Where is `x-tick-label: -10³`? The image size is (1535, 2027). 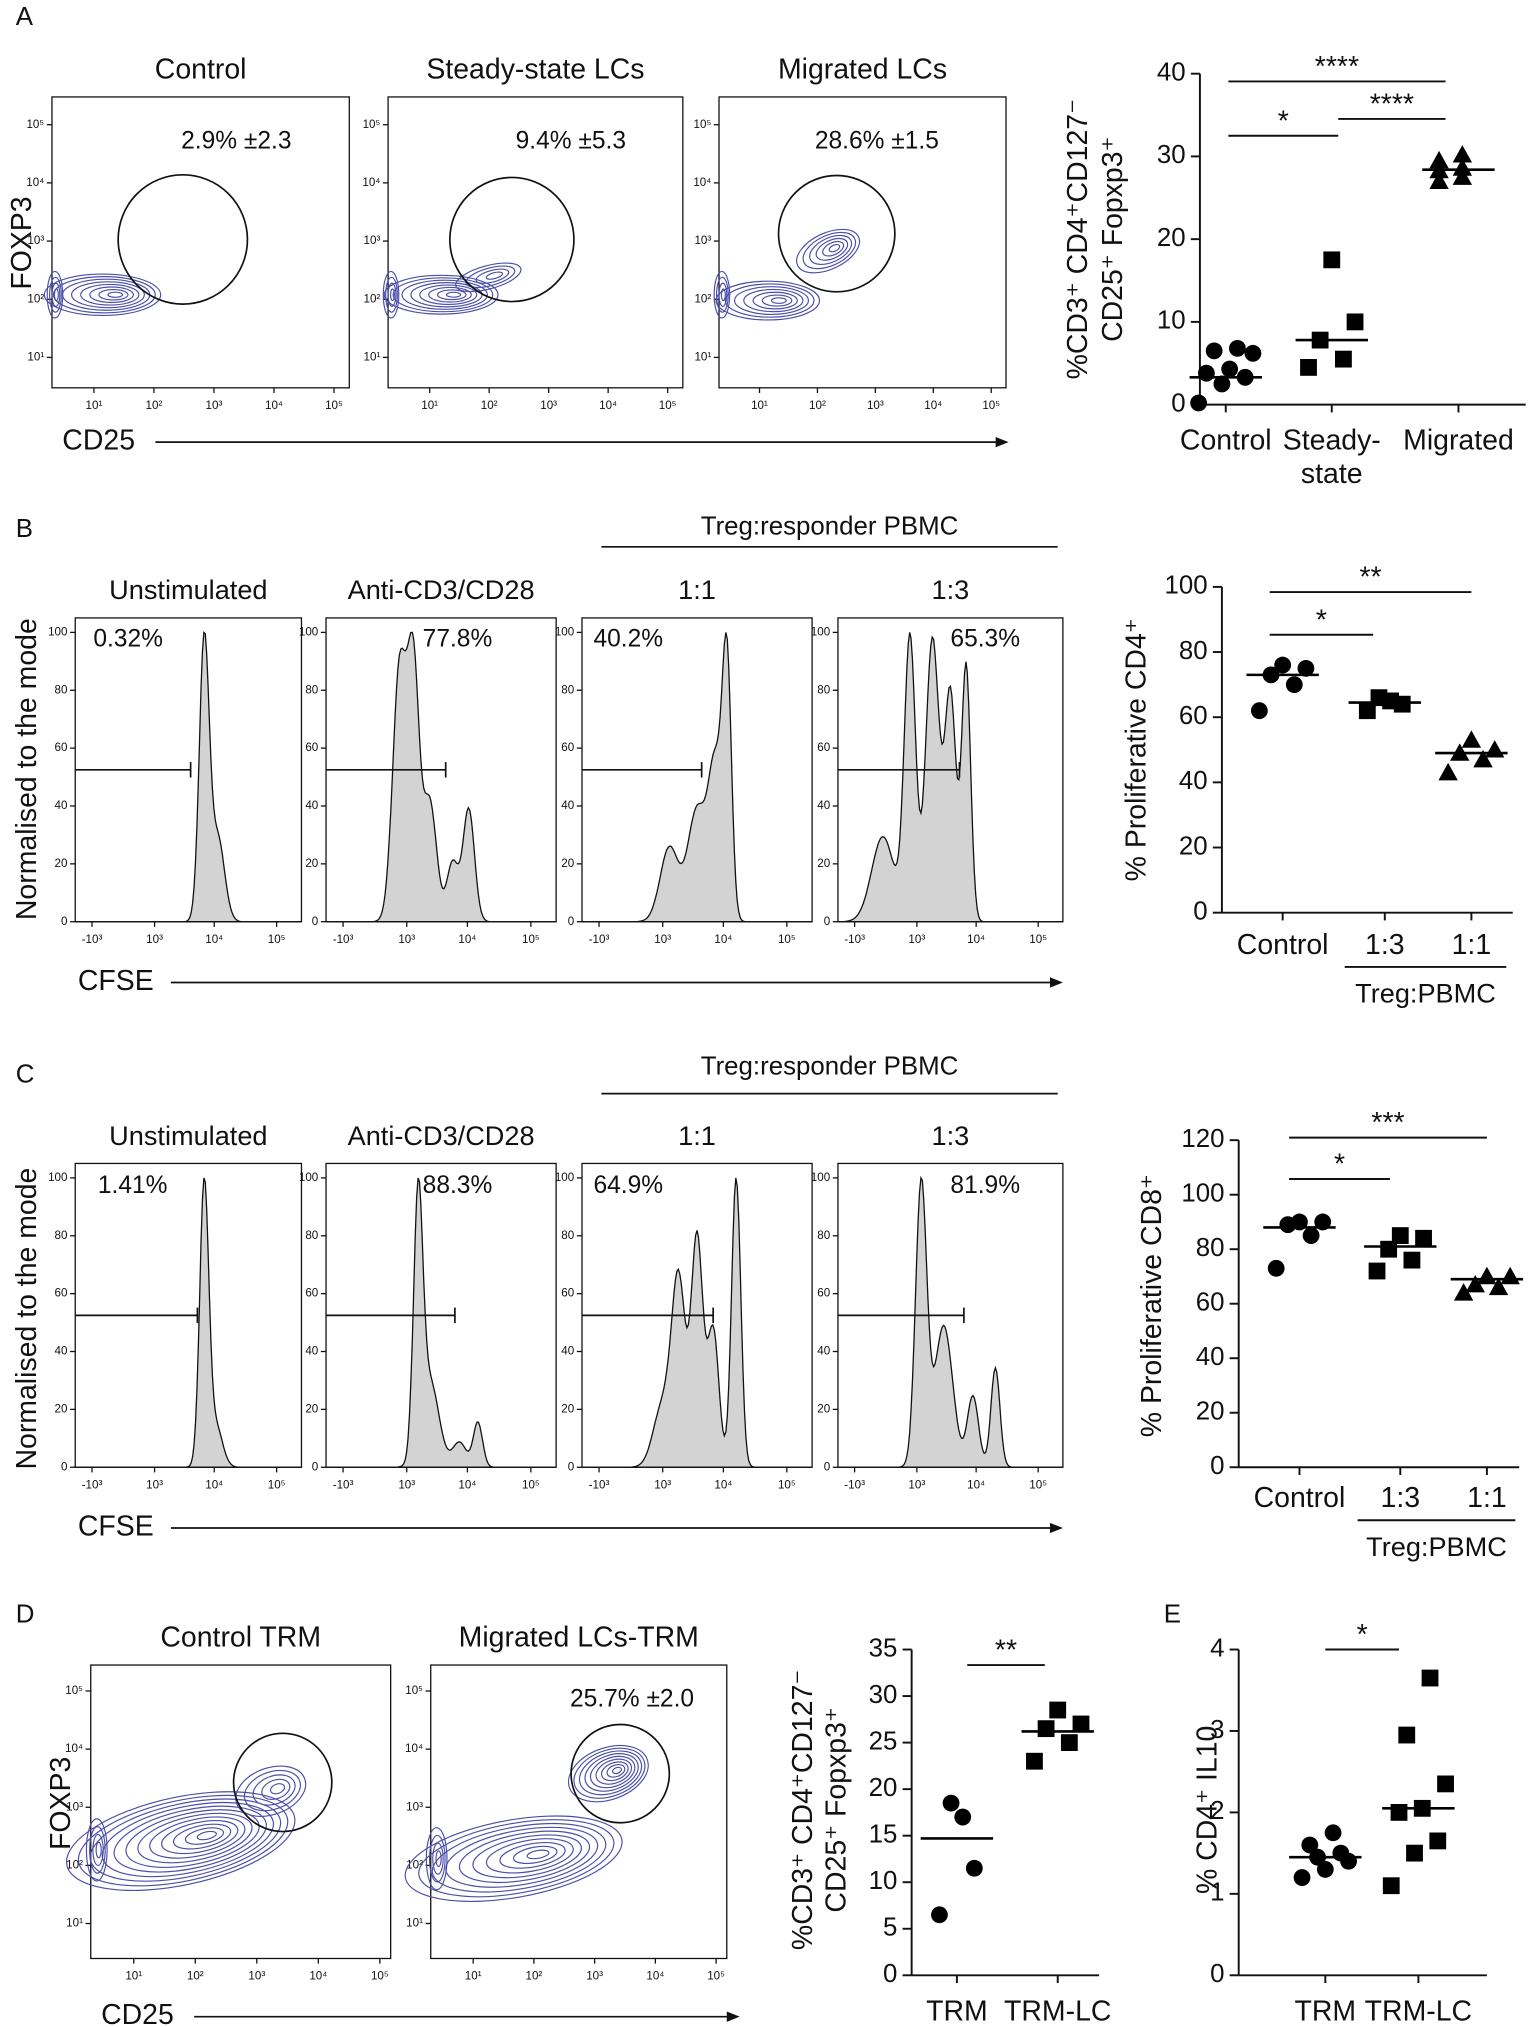 x-tick-label: -10³ is located at coordinates (599, 939).